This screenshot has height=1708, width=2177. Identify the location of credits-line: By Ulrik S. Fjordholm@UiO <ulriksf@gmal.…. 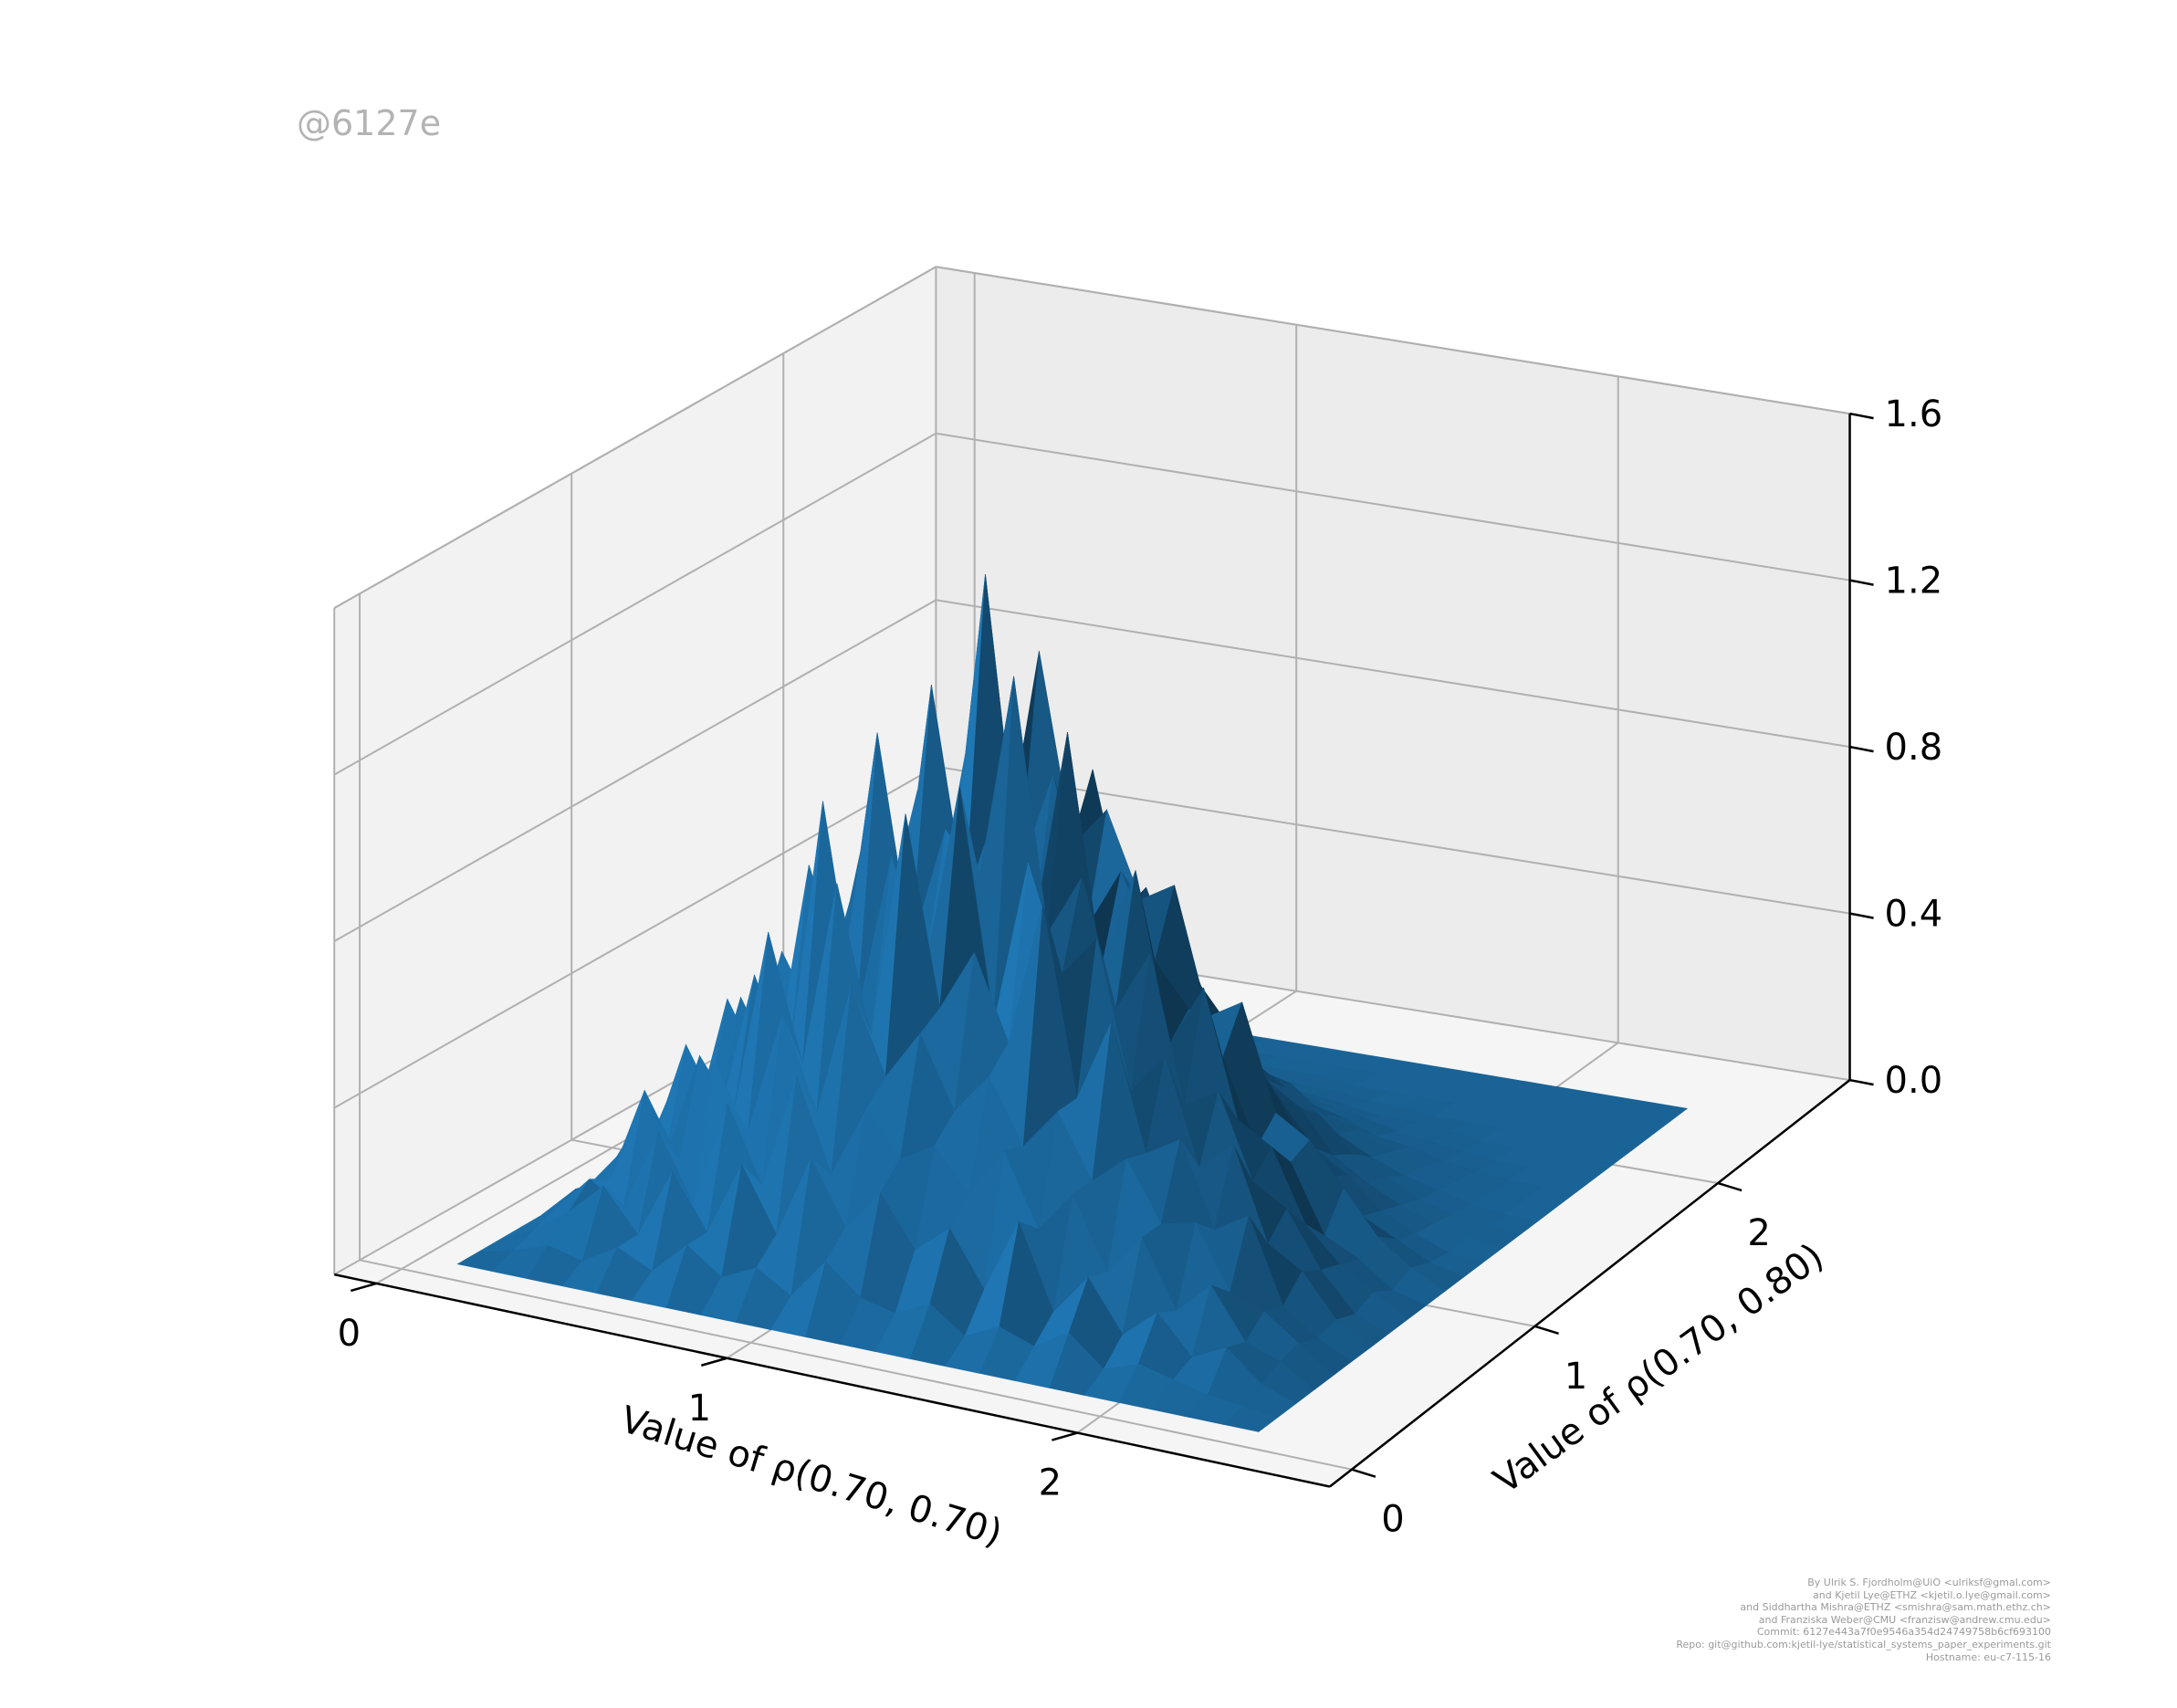
(1929, 1582).